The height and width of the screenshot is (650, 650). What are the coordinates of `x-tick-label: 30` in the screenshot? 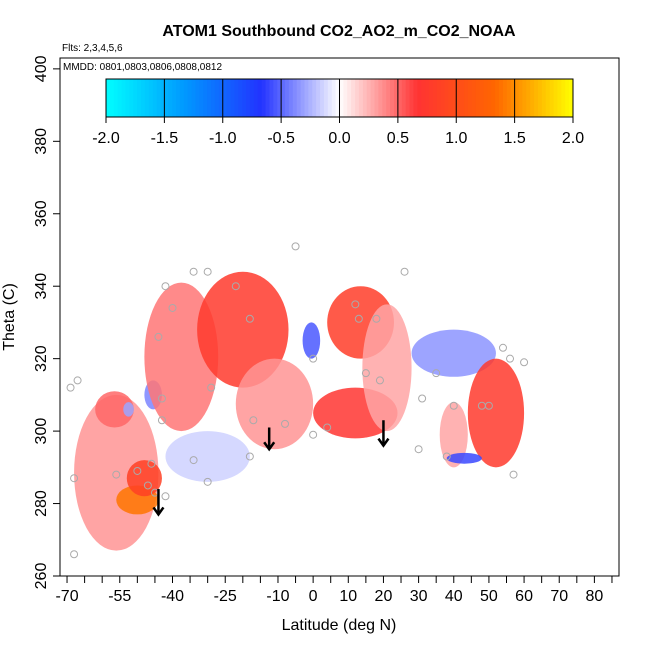 It's located at (419, 596).